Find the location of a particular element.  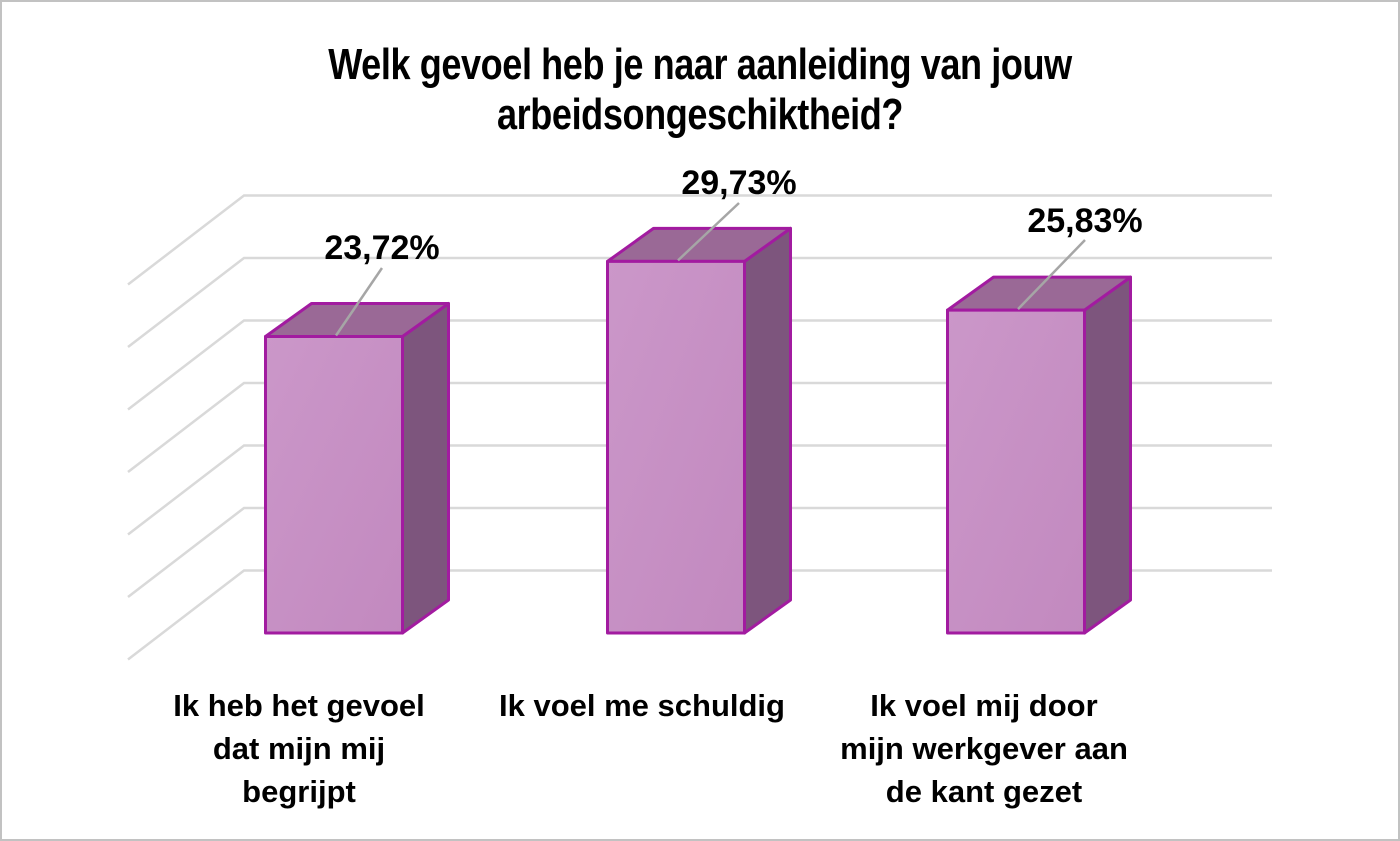

chart-title-line-2: arbeidsongeschiktheid? is located at coordinates (699, 114).